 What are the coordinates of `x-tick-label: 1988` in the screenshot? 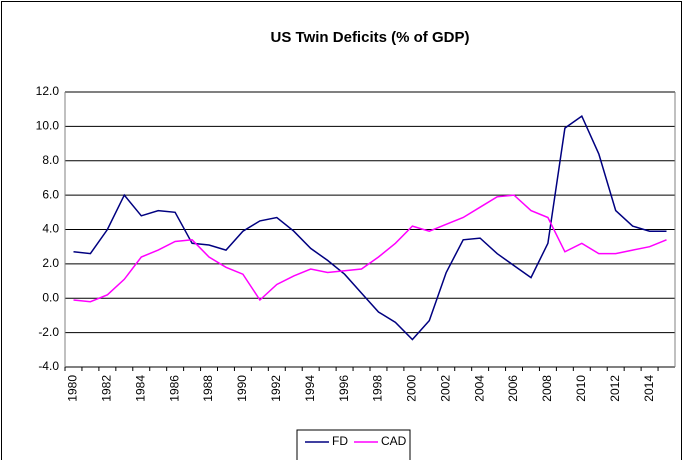 It's located at (208, 388).